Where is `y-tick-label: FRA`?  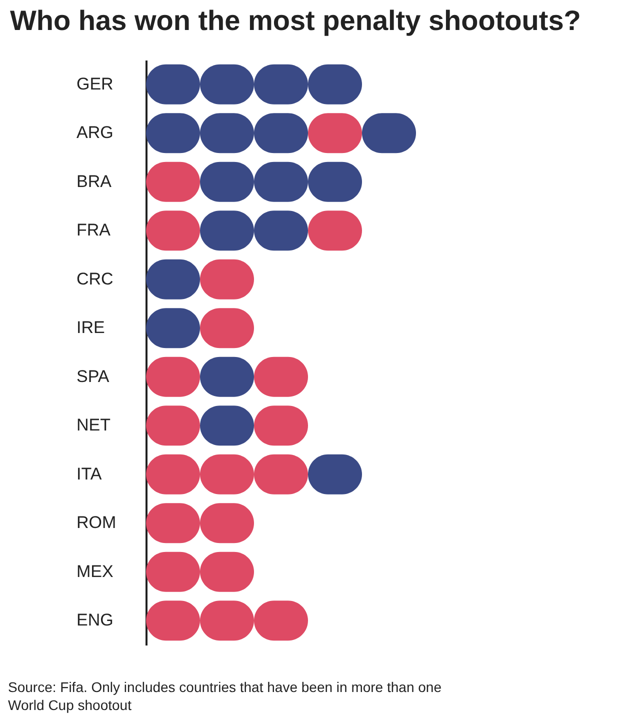 y-tick-label: FRA is located at coordinates (94, 230).